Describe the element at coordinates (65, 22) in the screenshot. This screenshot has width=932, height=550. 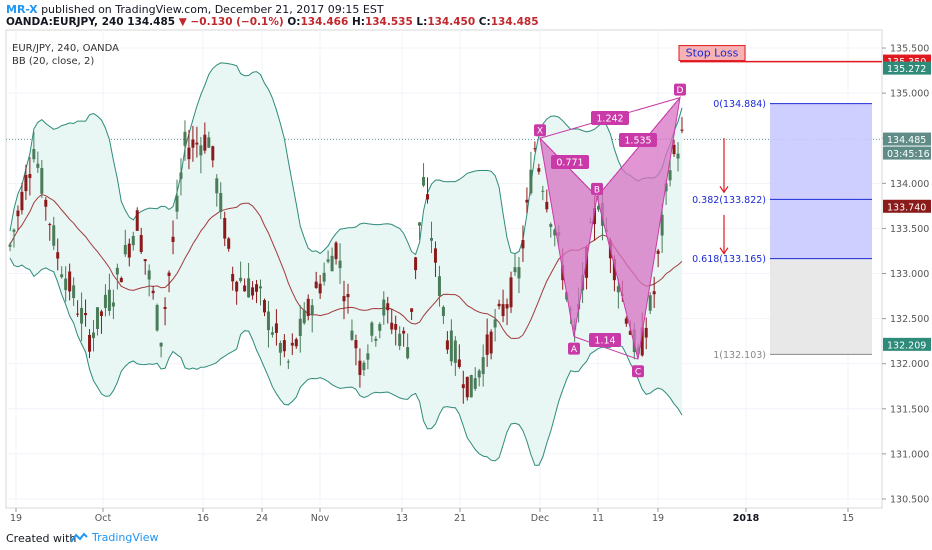
I see `symbol-label: OANDA:EURJPY, 240` at that location.